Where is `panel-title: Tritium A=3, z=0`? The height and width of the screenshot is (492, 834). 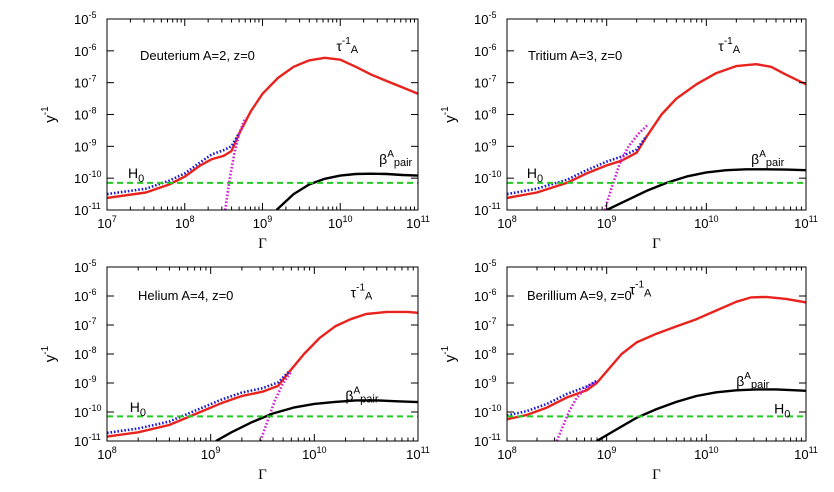 panel-title: Tritium A=3, z=0 is located at coordinates (575, 55).